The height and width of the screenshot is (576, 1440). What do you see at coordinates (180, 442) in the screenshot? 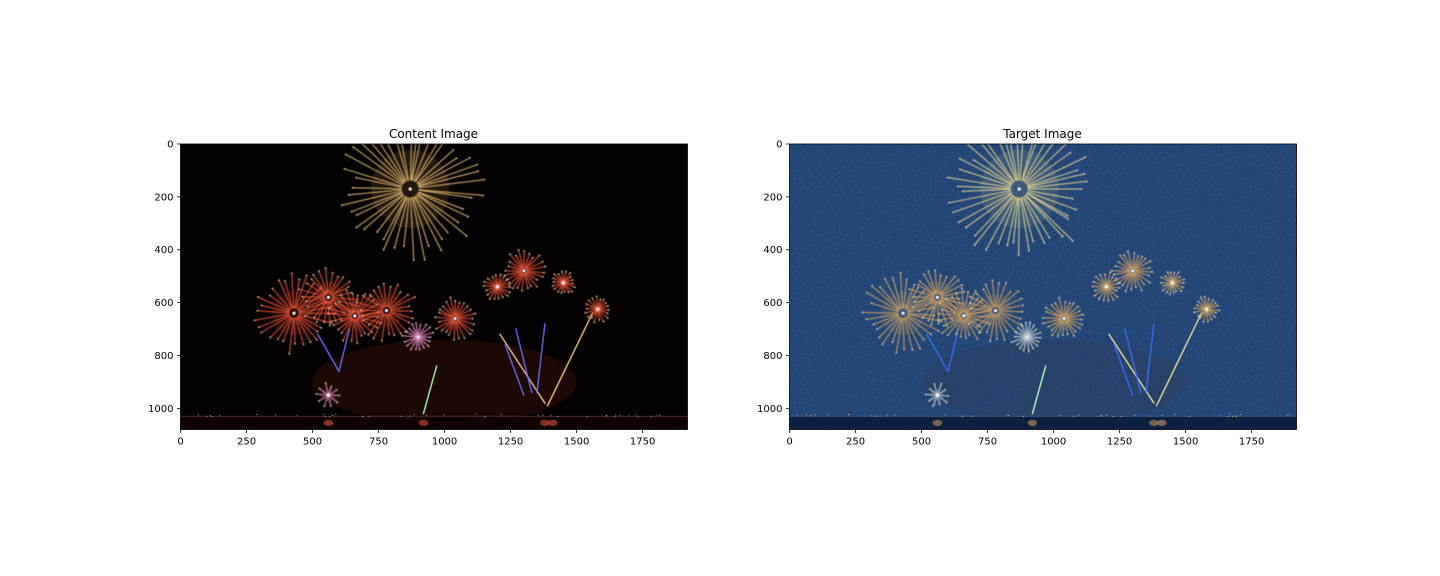
I see `x-tick-label: 0` at bounding box center [180, 442].